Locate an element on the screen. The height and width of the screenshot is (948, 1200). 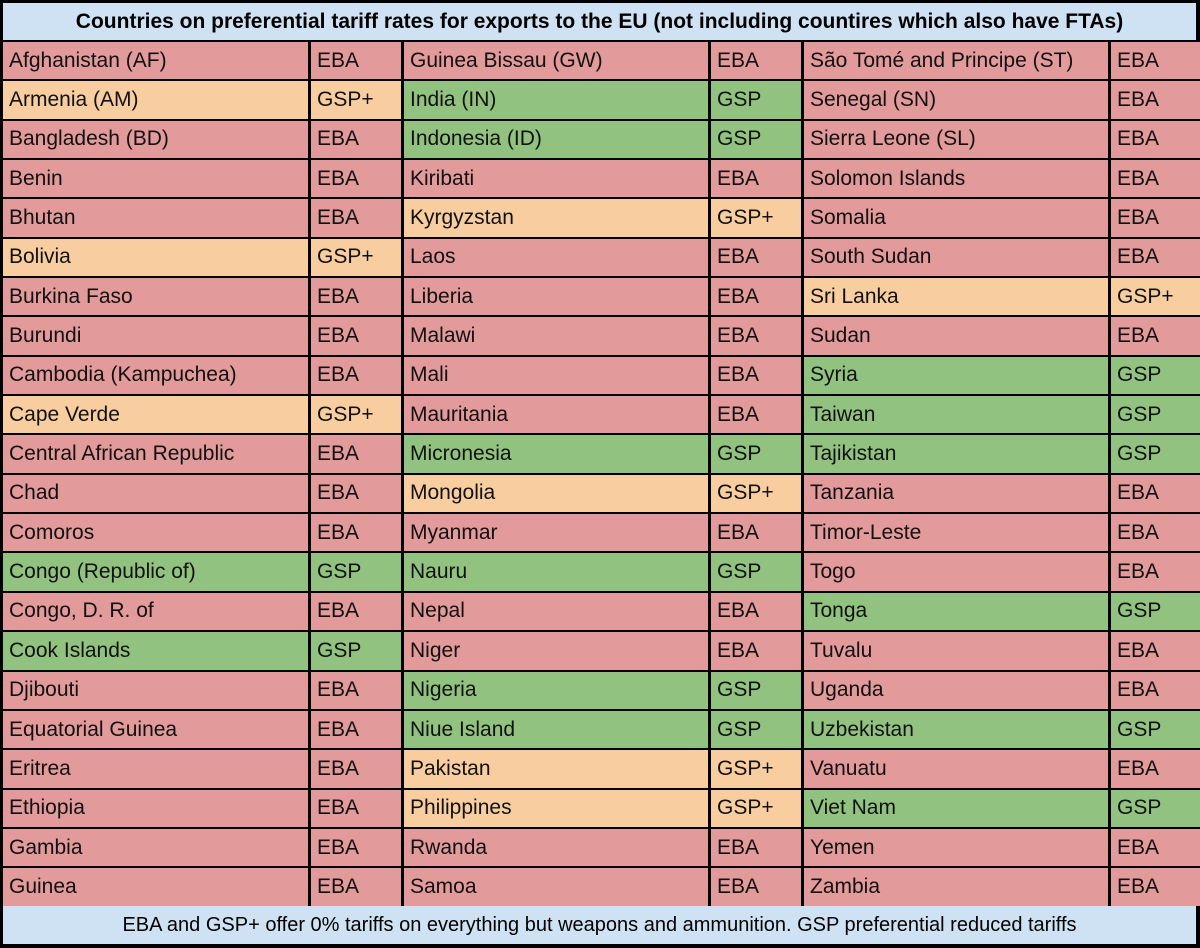
country-cell: Comoros is located at coordinates (155, 533).